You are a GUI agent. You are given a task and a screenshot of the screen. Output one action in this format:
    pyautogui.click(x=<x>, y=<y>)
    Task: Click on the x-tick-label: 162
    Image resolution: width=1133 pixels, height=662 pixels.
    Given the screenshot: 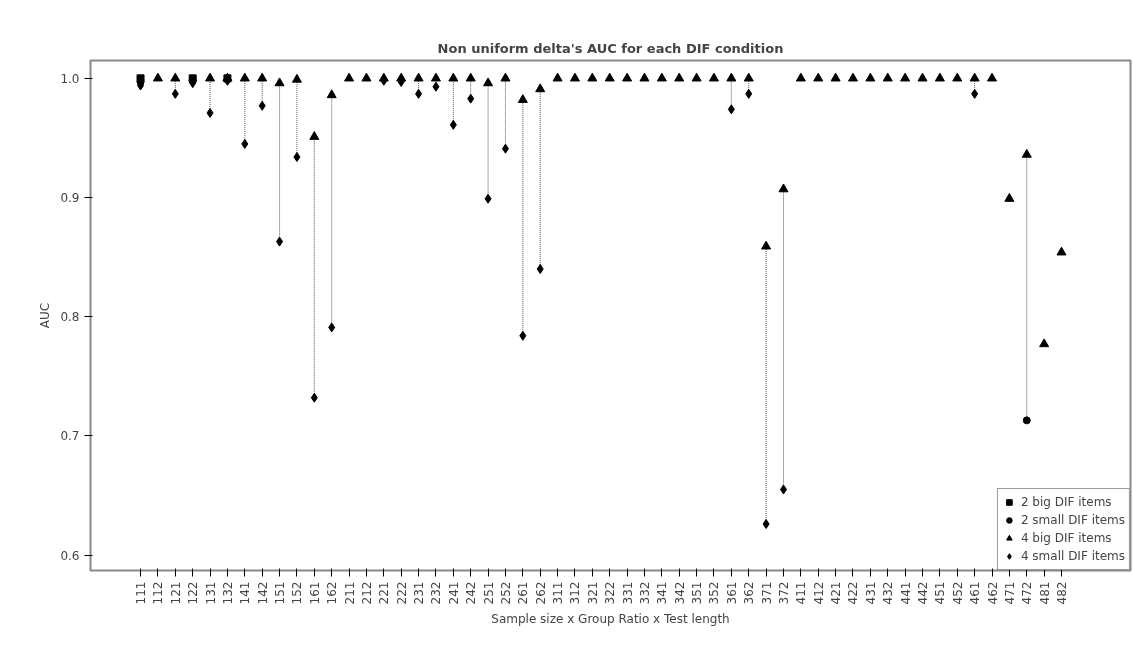 What is the action you would take?
    pyautogui.click(x=332, y=593)
    